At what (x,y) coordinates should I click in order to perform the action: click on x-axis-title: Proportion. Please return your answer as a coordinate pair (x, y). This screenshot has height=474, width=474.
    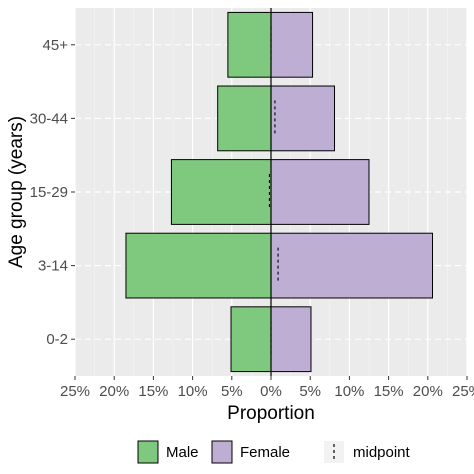
    Looking at the image, I should click on (271, 413).